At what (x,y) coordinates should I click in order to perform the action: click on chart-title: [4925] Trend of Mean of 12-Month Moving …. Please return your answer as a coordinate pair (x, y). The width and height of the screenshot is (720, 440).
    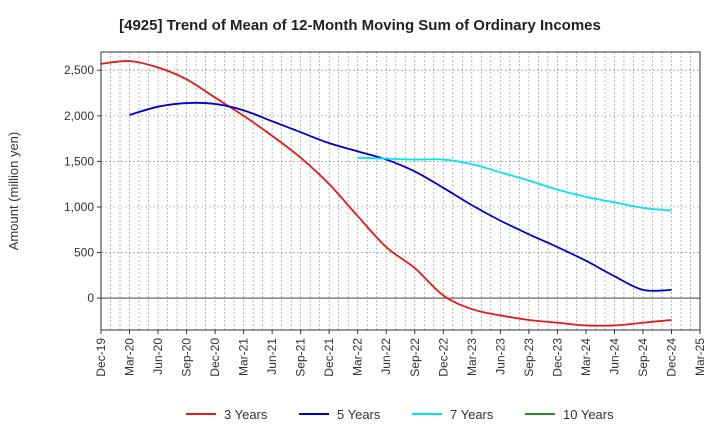
    Looking at the image, I should click on (360, 25).